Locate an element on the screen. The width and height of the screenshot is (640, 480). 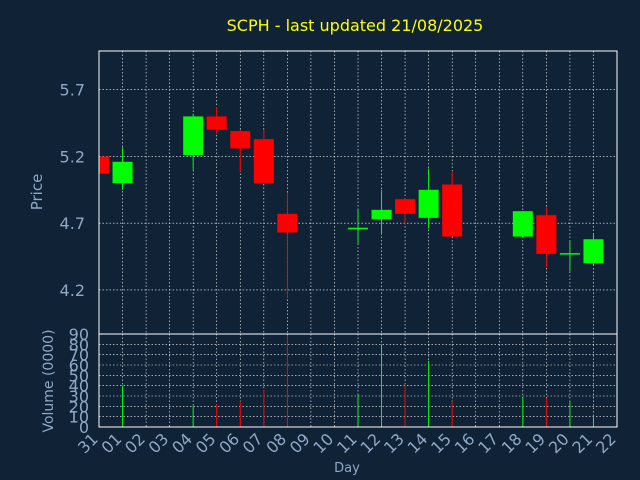
volume-axis-label: Volume (0000) is located at coordinates (49, 380).